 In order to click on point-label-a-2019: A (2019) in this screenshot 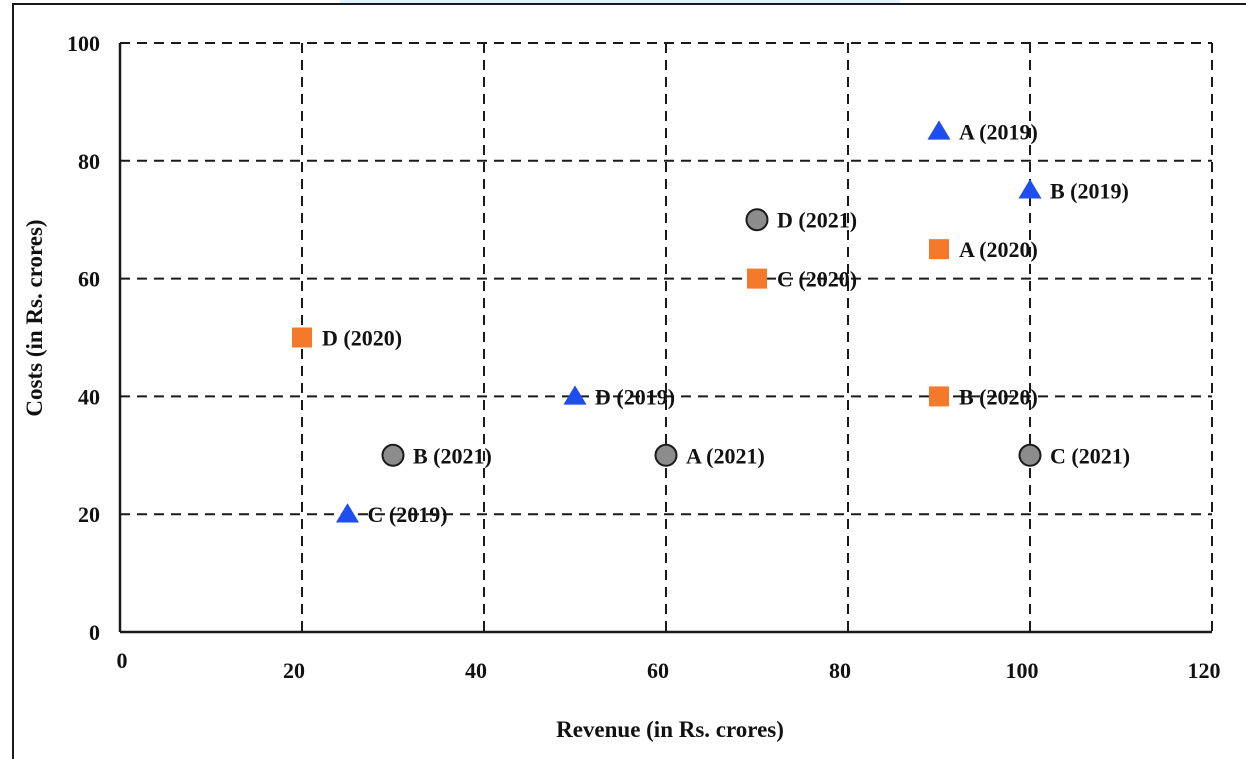, I will do `click(998, 131)`.